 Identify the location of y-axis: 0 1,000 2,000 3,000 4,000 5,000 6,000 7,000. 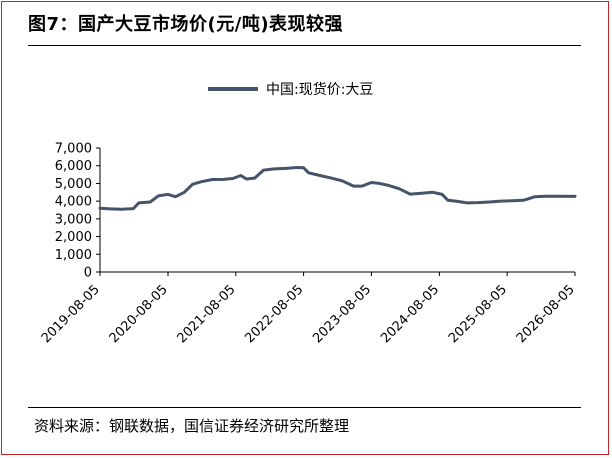
(78, 211).